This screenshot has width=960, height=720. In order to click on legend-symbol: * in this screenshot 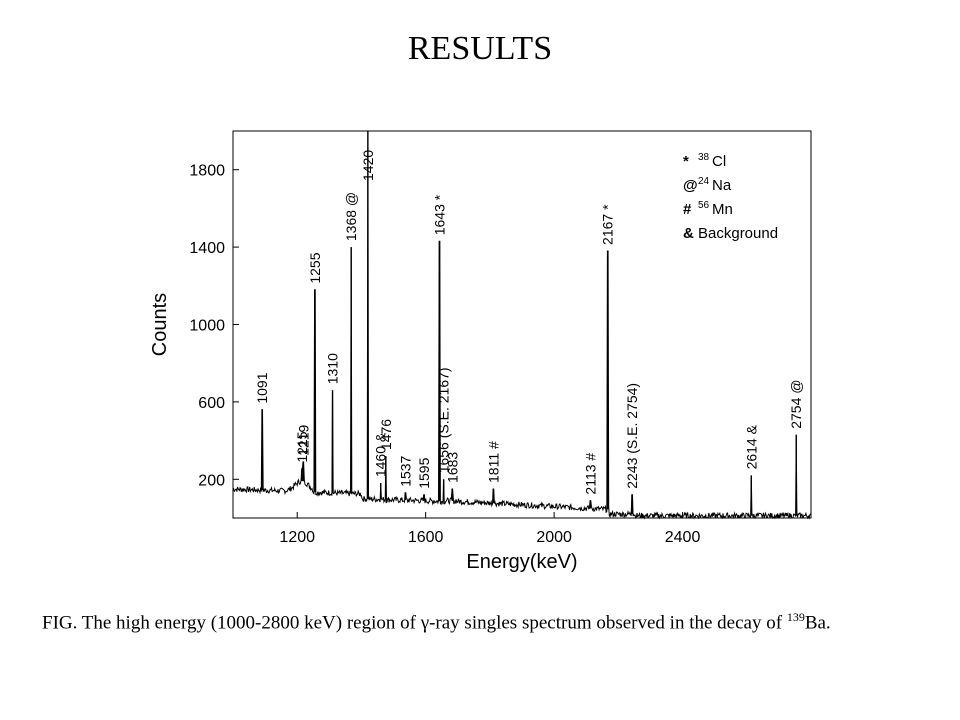, I will do `click(686, 161)`.